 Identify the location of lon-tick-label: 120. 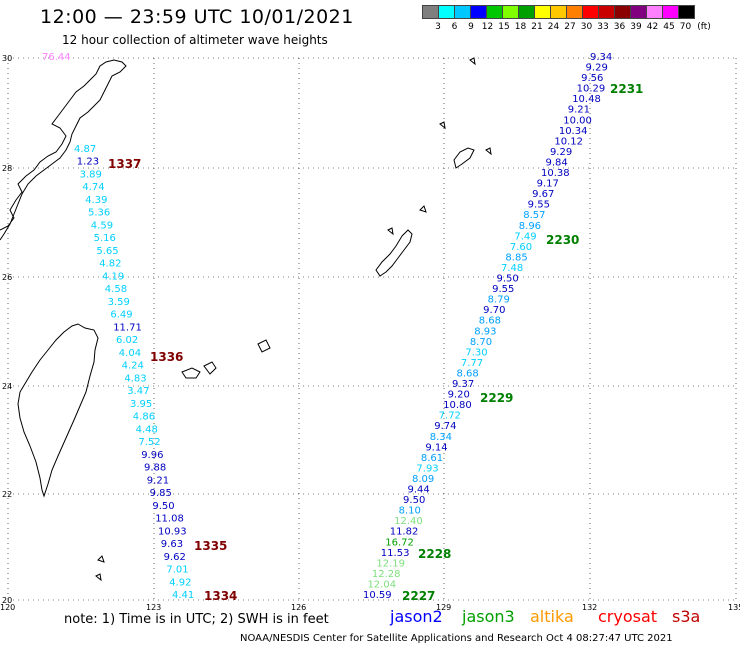
(7, 607).